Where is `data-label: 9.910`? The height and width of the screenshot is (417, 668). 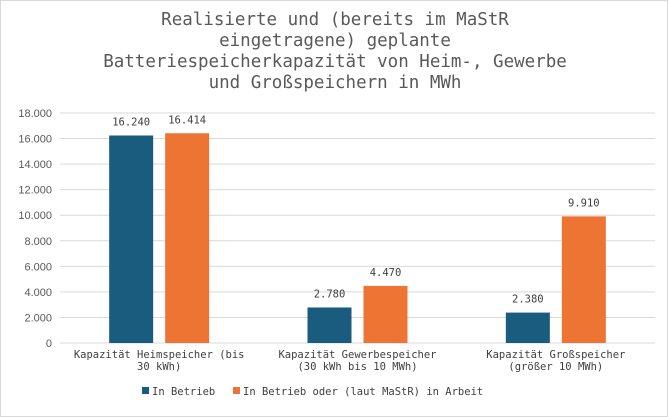
data-label: 9.910 is located at coordinates (584, 203).